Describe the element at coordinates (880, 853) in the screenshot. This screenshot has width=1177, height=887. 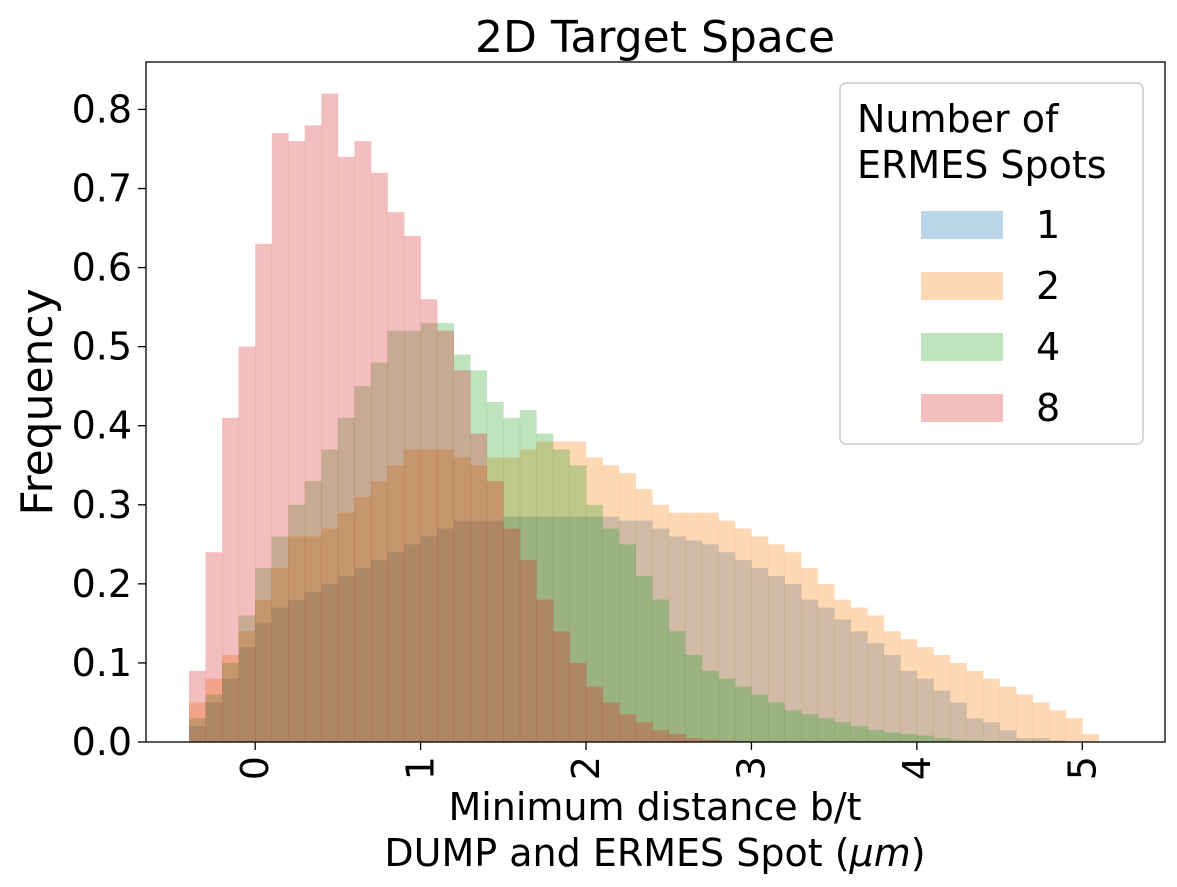
I see `x-axis-label-unit: μm` at that location.